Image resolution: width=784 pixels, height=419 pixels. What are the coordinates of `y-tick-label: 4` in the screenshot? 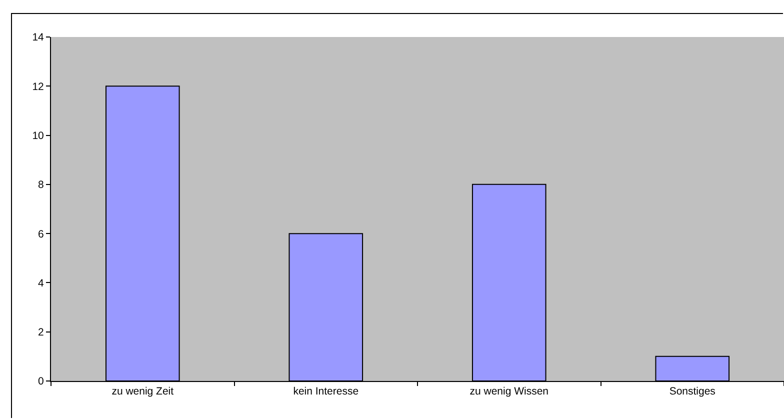 It's located at (41, 283).